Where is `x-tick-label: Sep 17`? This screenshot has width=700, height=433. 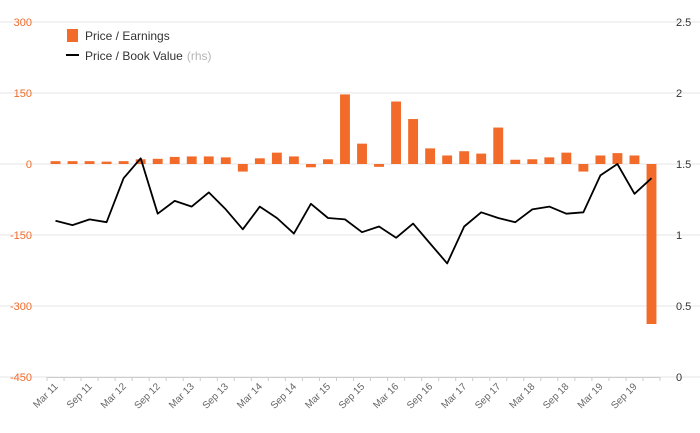
x-tick-label: Sep 17 is located at coordinates (488, 396).